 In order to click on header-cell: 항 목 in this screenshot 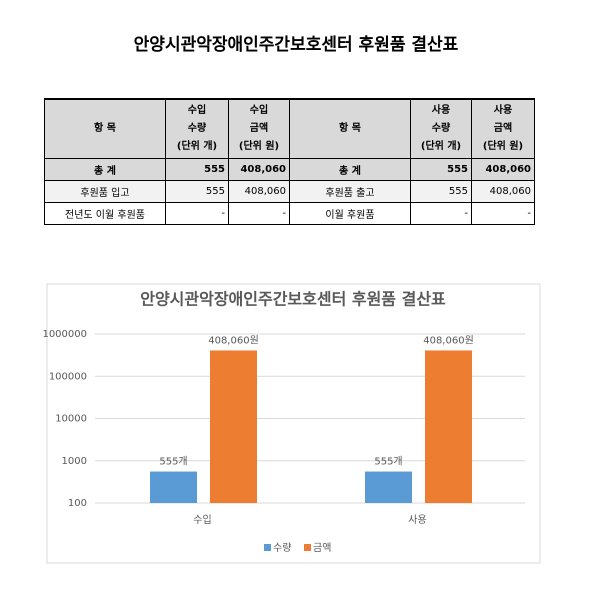, I will do `click(350, 128)`.